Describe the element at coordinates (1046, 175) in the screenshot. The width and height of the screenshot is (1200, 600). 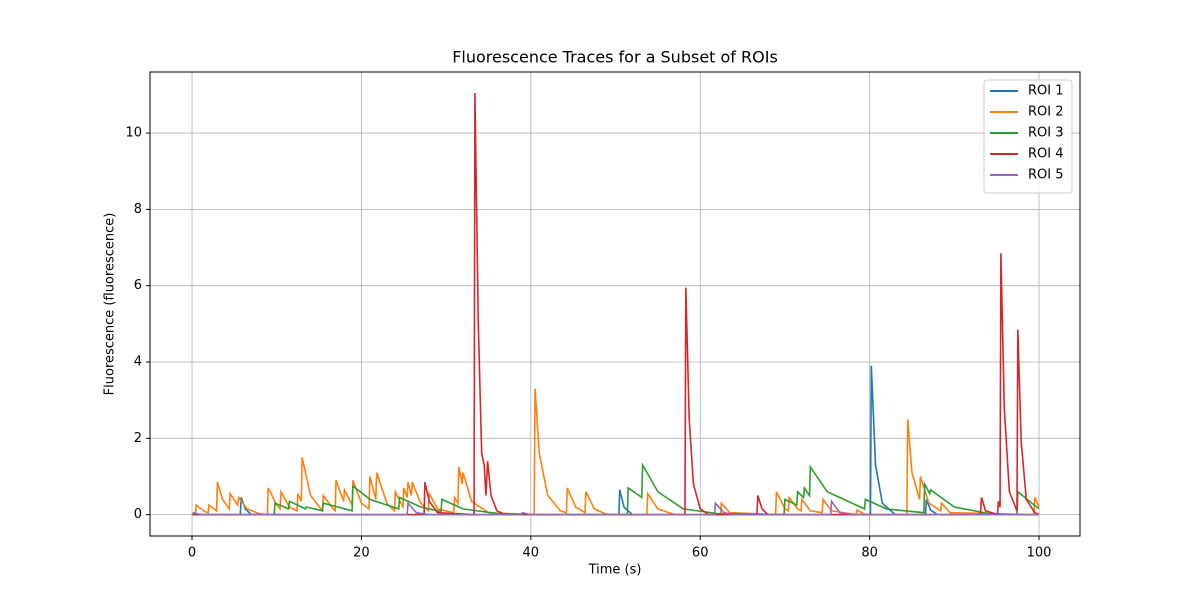
I see `legend-label: ROI 5` at that location.